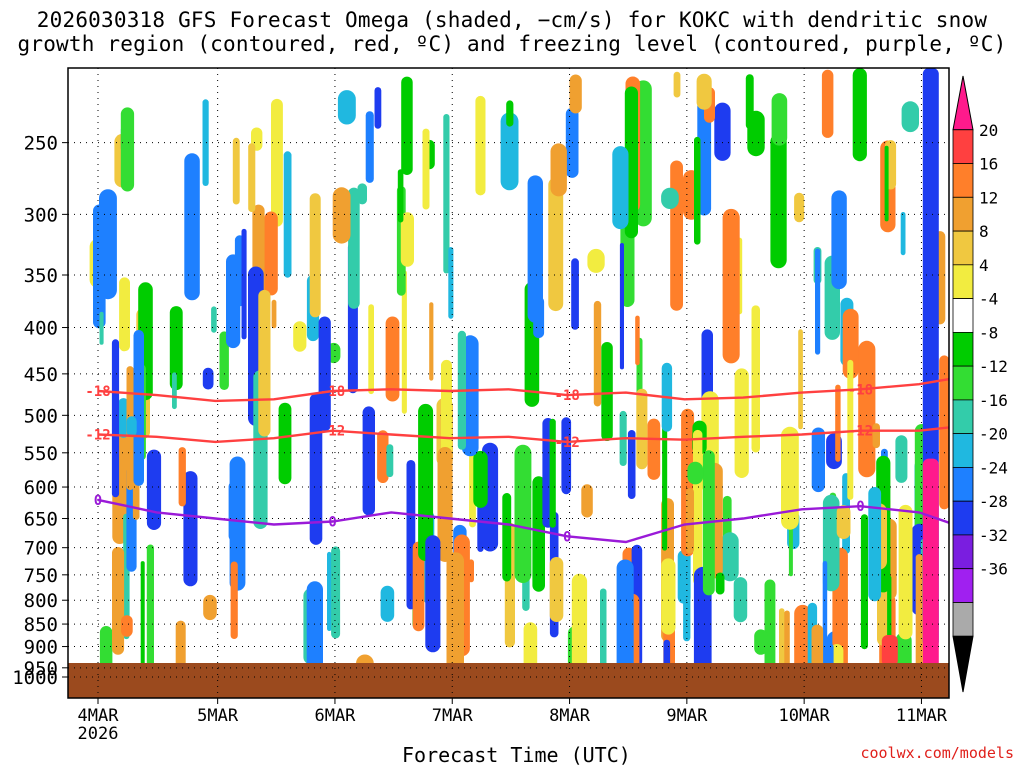 The image size is (1024, 768). I want to click on colorbar-tick-label: 4, so click(984, 265).